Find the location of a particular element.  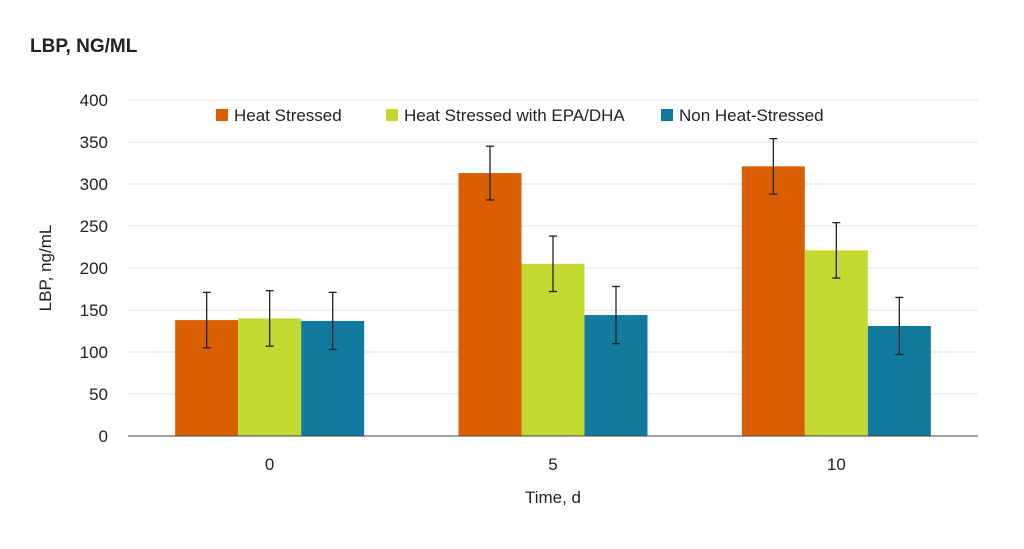

y-tick-label: 300 is located at coordinates (94, 184).